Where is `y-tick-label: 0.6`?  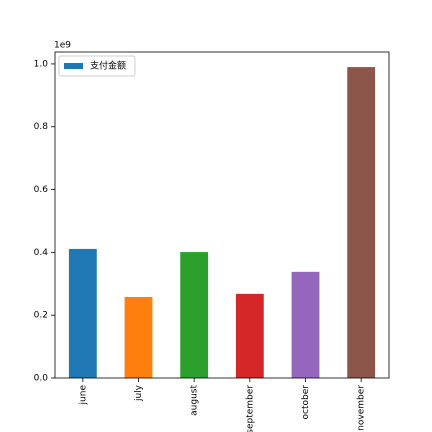
y-tick-label: 0.6 is located at coordinates (41, 190).